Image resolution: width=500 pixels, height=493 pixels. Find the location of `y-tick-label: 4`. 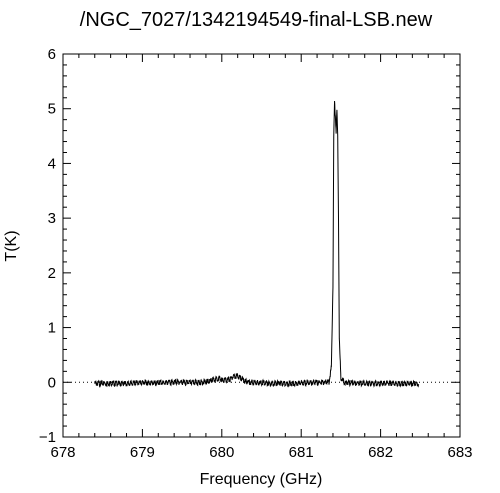

y-tick-label: 4 is located at coordinates (52, 163).